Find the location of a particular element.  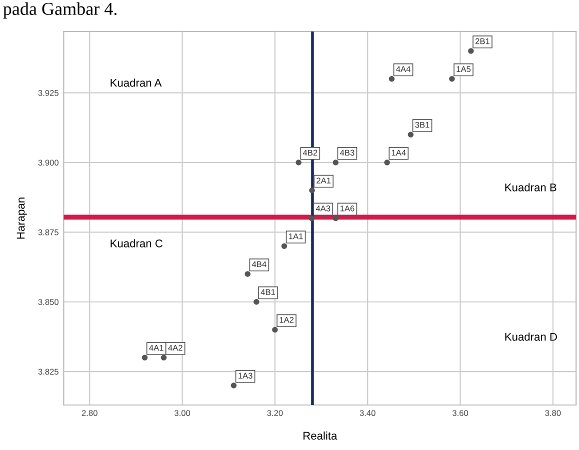

data-label: 4B2 is located at coordinates (310, 153).